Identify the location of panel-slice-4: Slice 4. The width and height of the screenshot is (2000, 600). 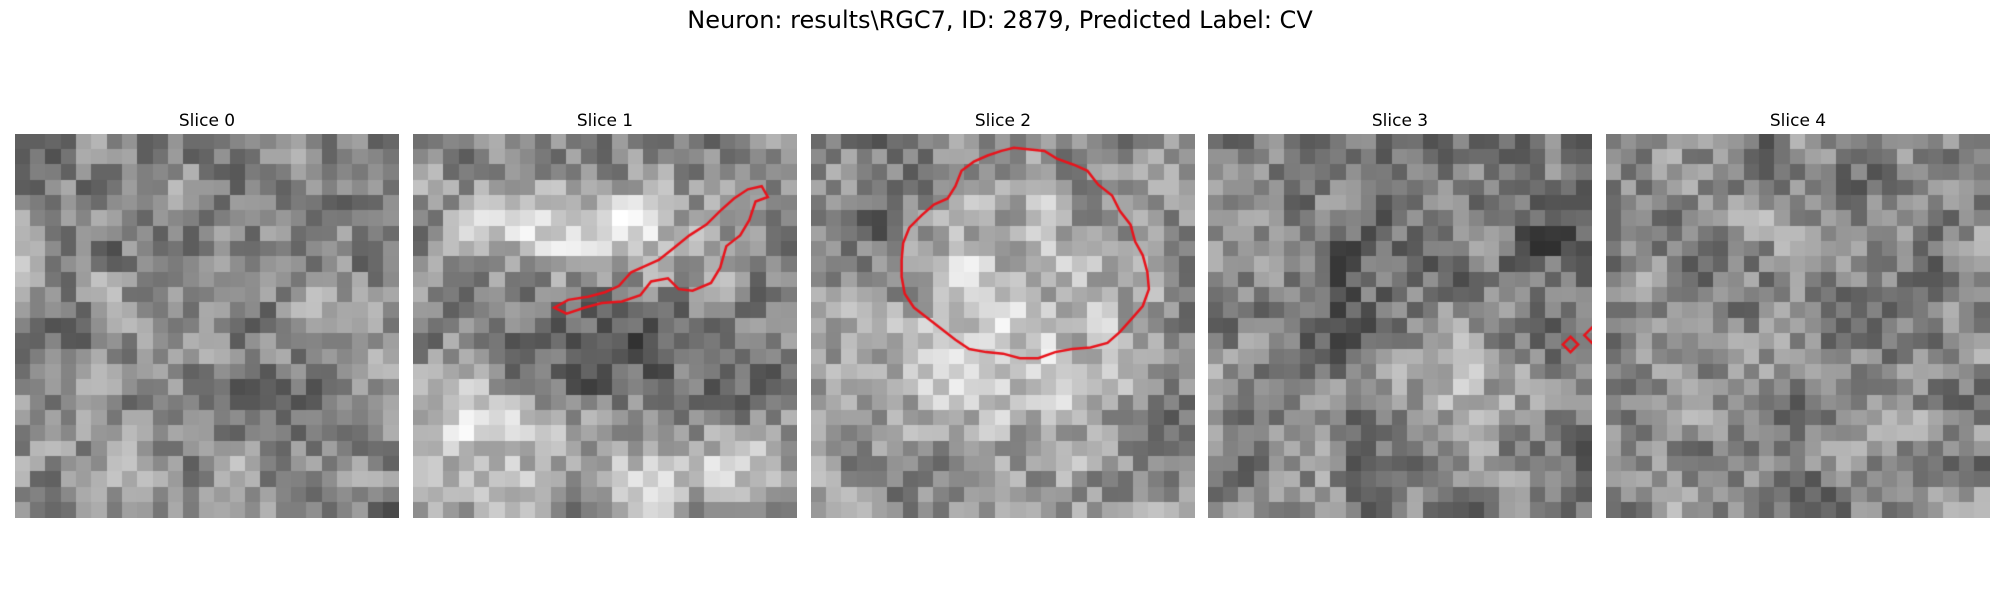
(1798, 313).